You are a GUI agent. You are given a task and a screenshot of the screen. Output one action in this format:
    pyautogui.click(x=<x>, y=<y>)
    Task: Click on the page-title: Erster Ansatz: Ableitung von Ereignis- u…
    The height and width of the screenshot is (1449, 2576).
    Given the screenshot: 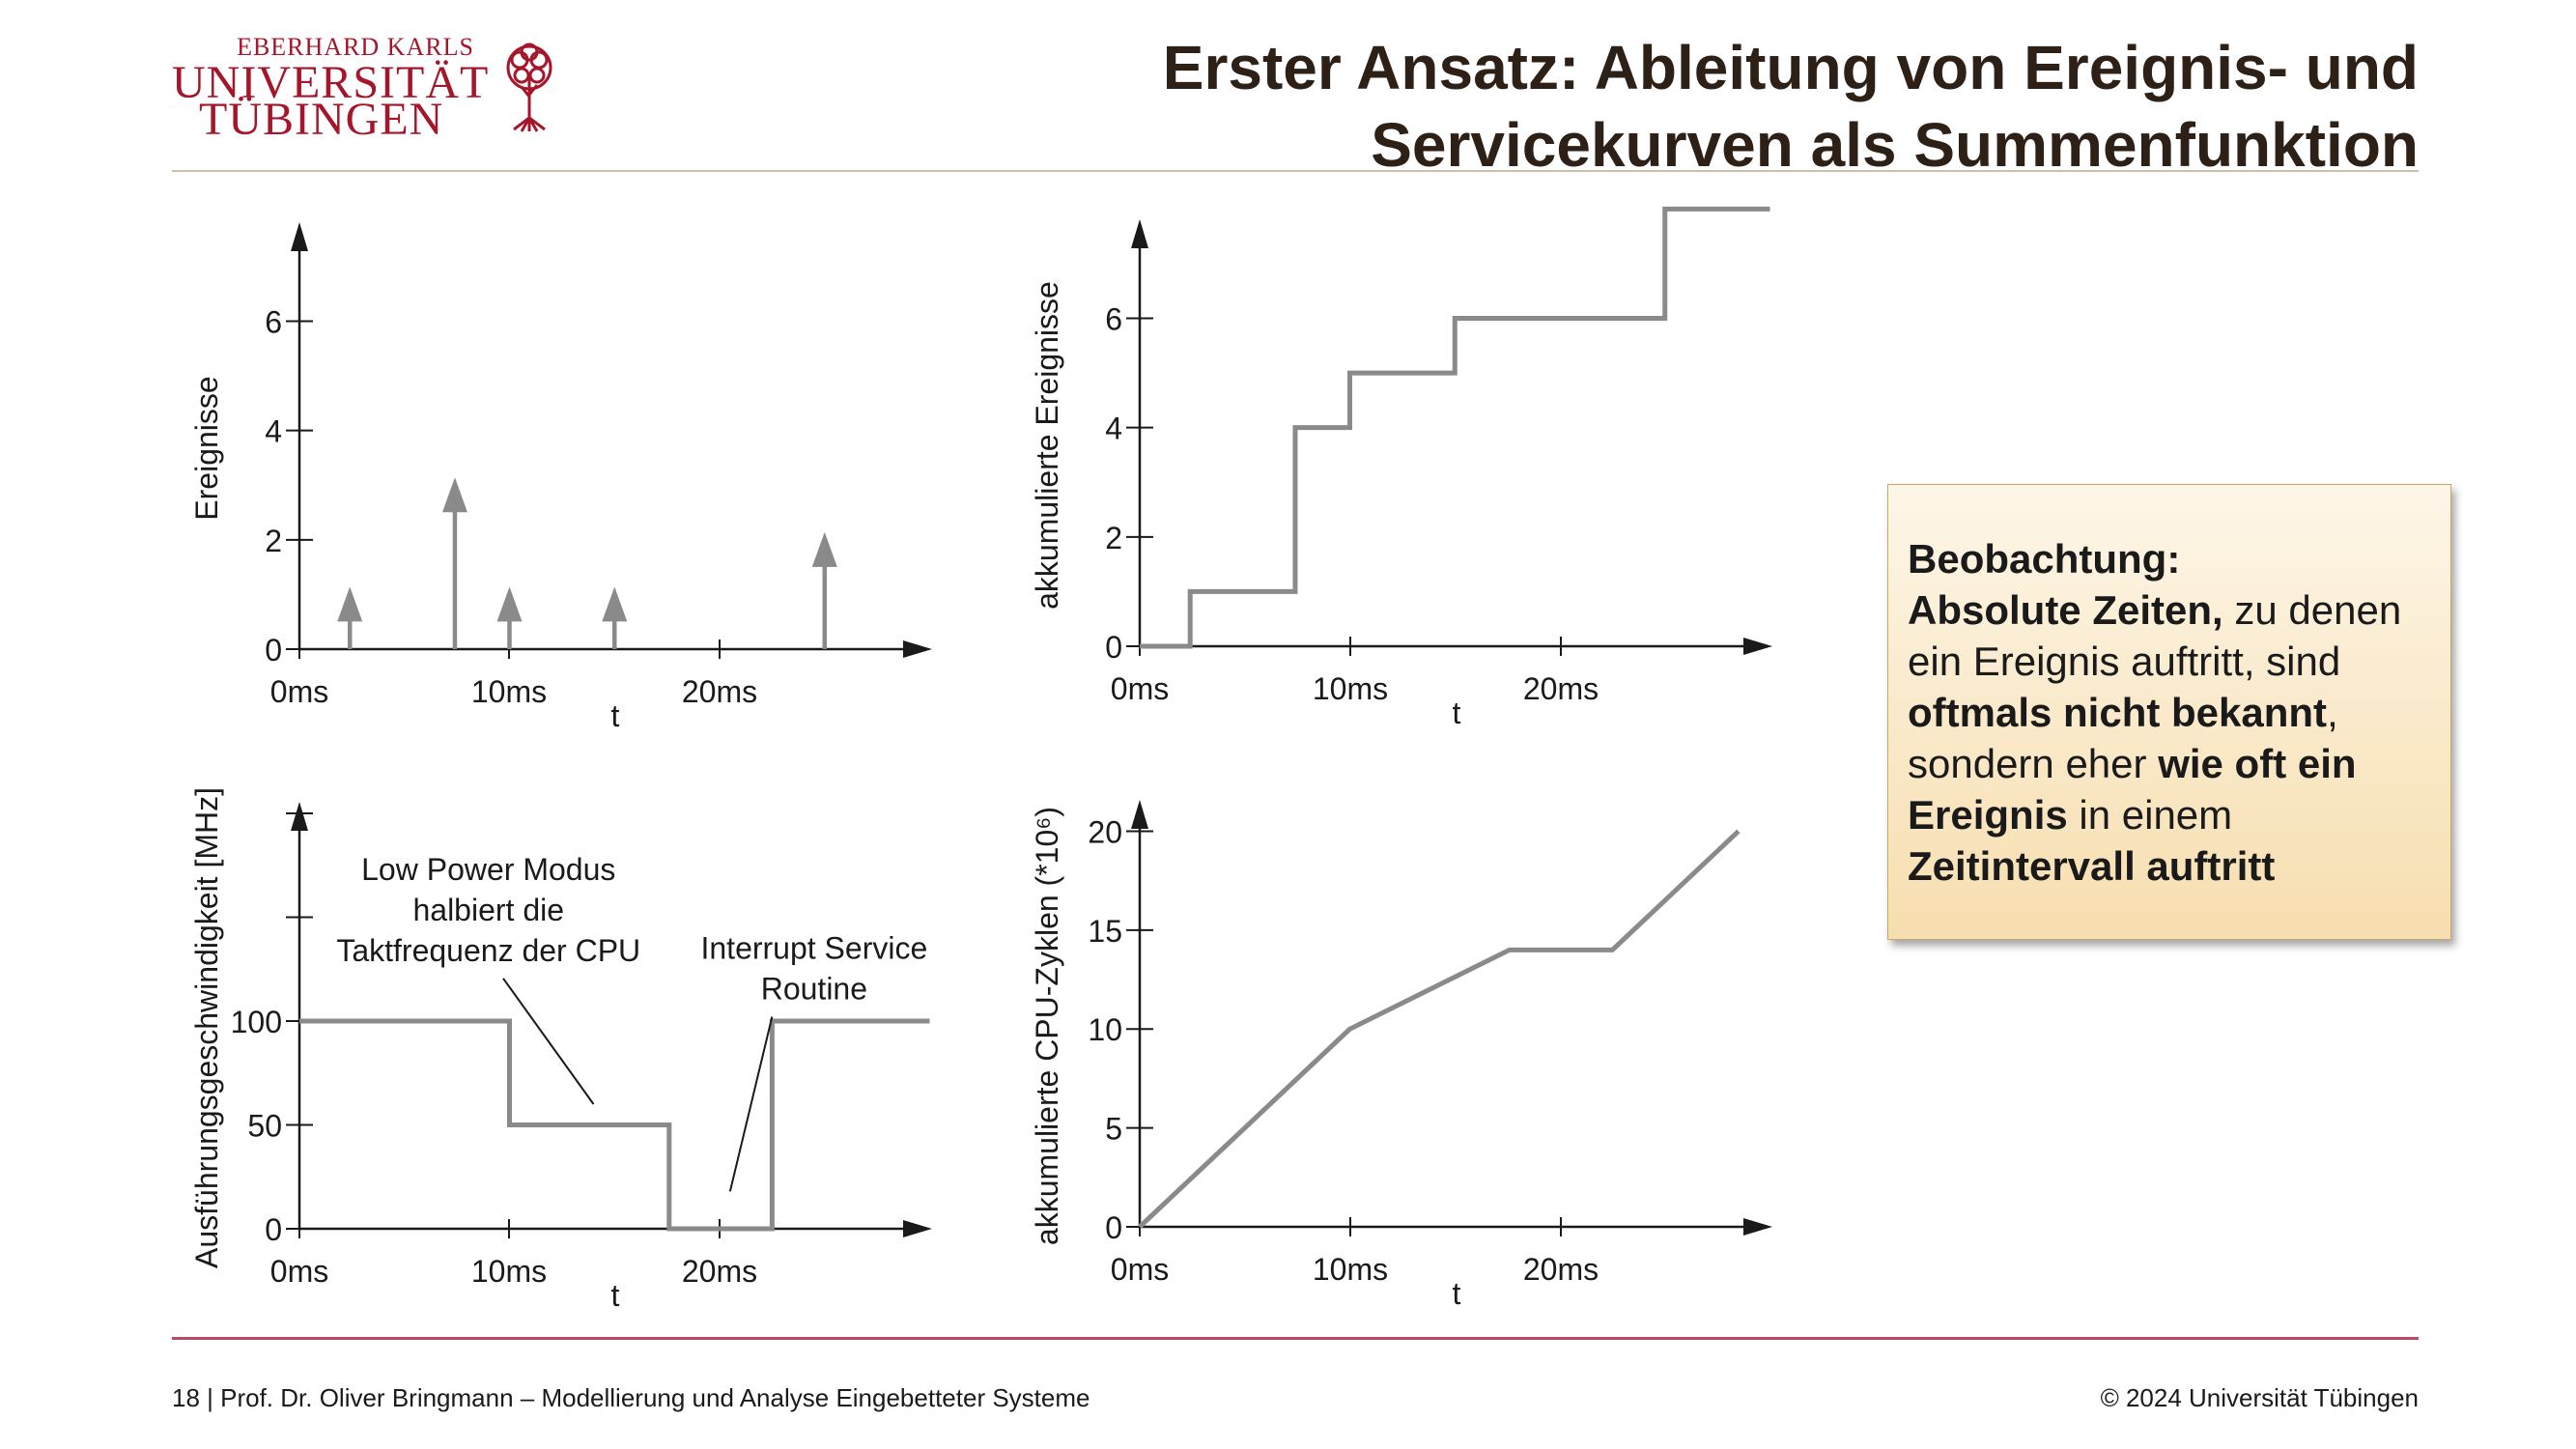 What is the action you would take?
    pyautogui.click(x=1598, y=106)
    